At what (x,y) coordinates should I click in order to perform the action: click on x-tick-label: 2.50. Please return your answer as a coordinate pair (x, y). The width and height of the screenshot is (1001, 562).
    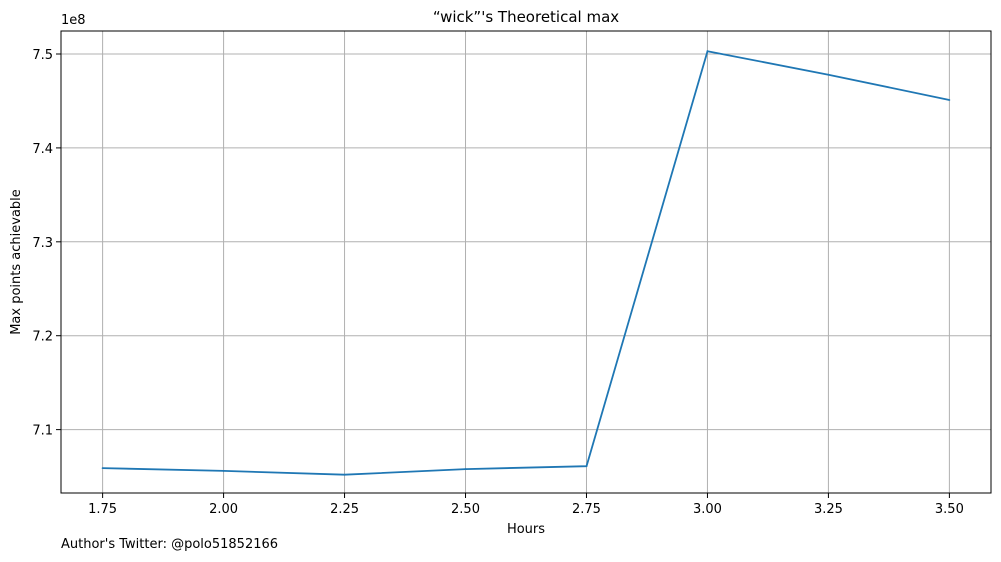
    Looking at the image, I should click on (465, 509).